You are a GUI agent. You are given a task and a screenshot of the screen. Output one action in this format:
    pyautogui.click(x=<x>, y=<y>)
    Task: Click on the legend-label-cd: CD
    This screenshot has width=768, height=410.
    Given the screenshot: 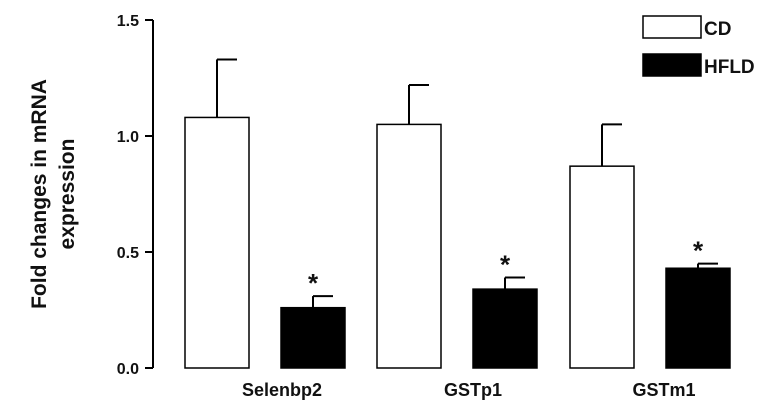 What is the action you would take?
    pyautogui.click(x=717, y=29)
    